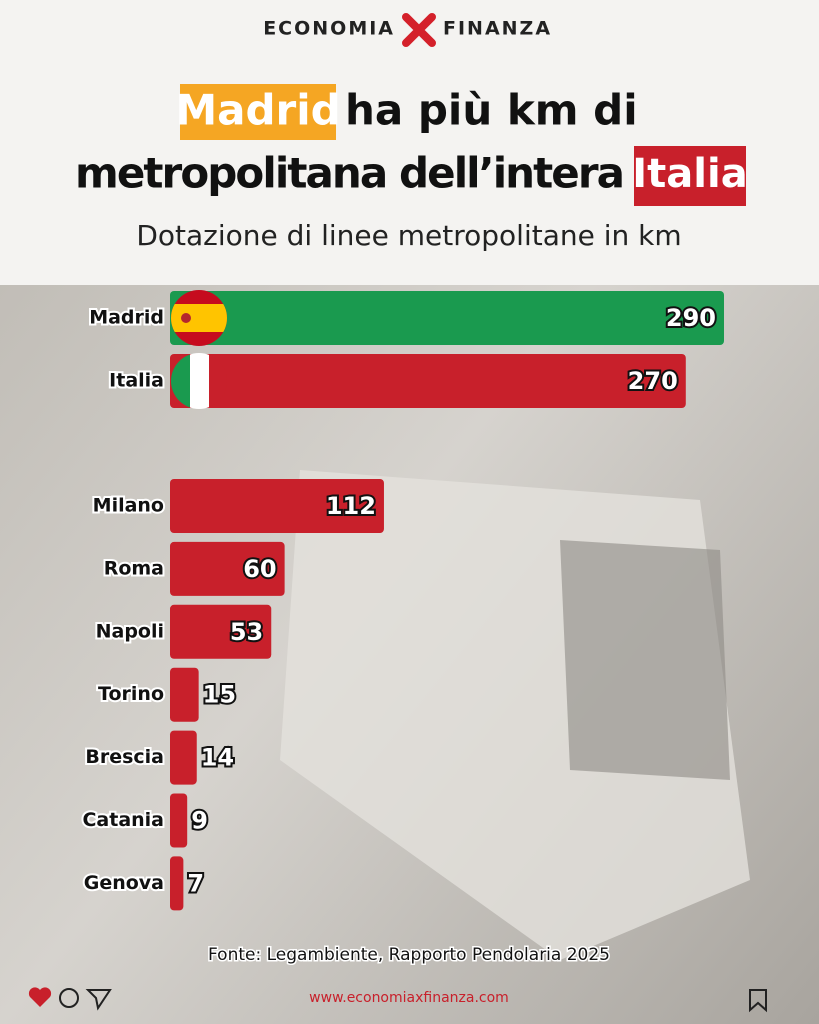 The image size is (819, 1024). I want to click on value-label: 15, so click(219, 695).